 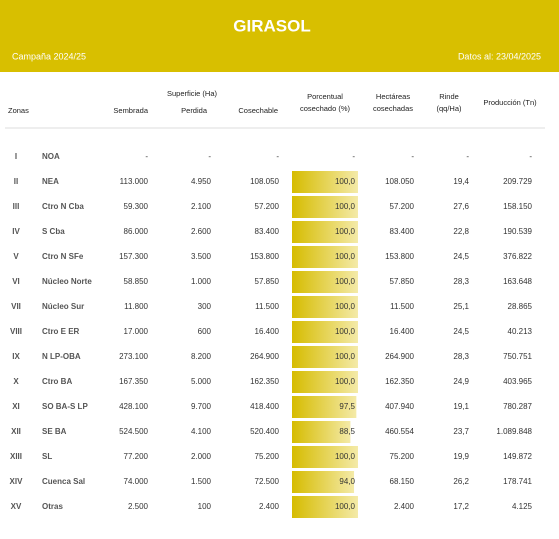 What do you see at coordinates (402, 481) in the screenshot?
I see `cell: 68.150` at bounding box center [402, 481].